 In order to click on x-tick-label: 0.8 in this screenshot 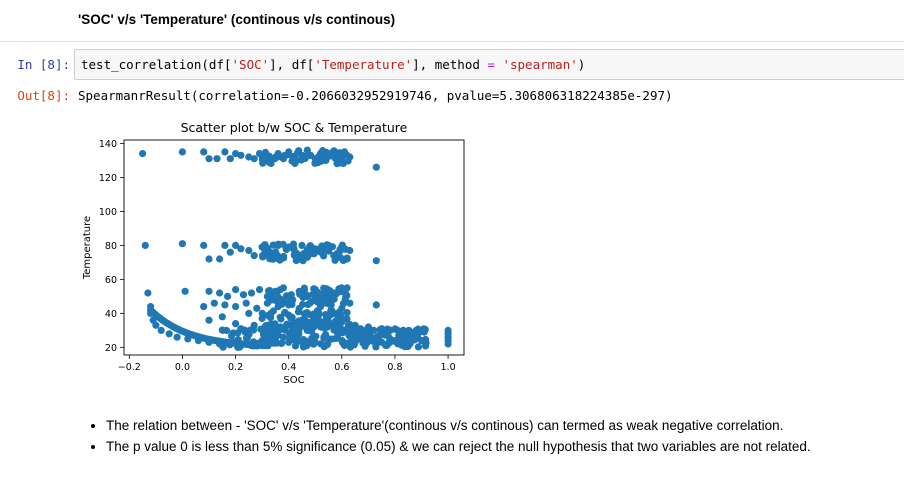, I will do `click(394, 367)`.